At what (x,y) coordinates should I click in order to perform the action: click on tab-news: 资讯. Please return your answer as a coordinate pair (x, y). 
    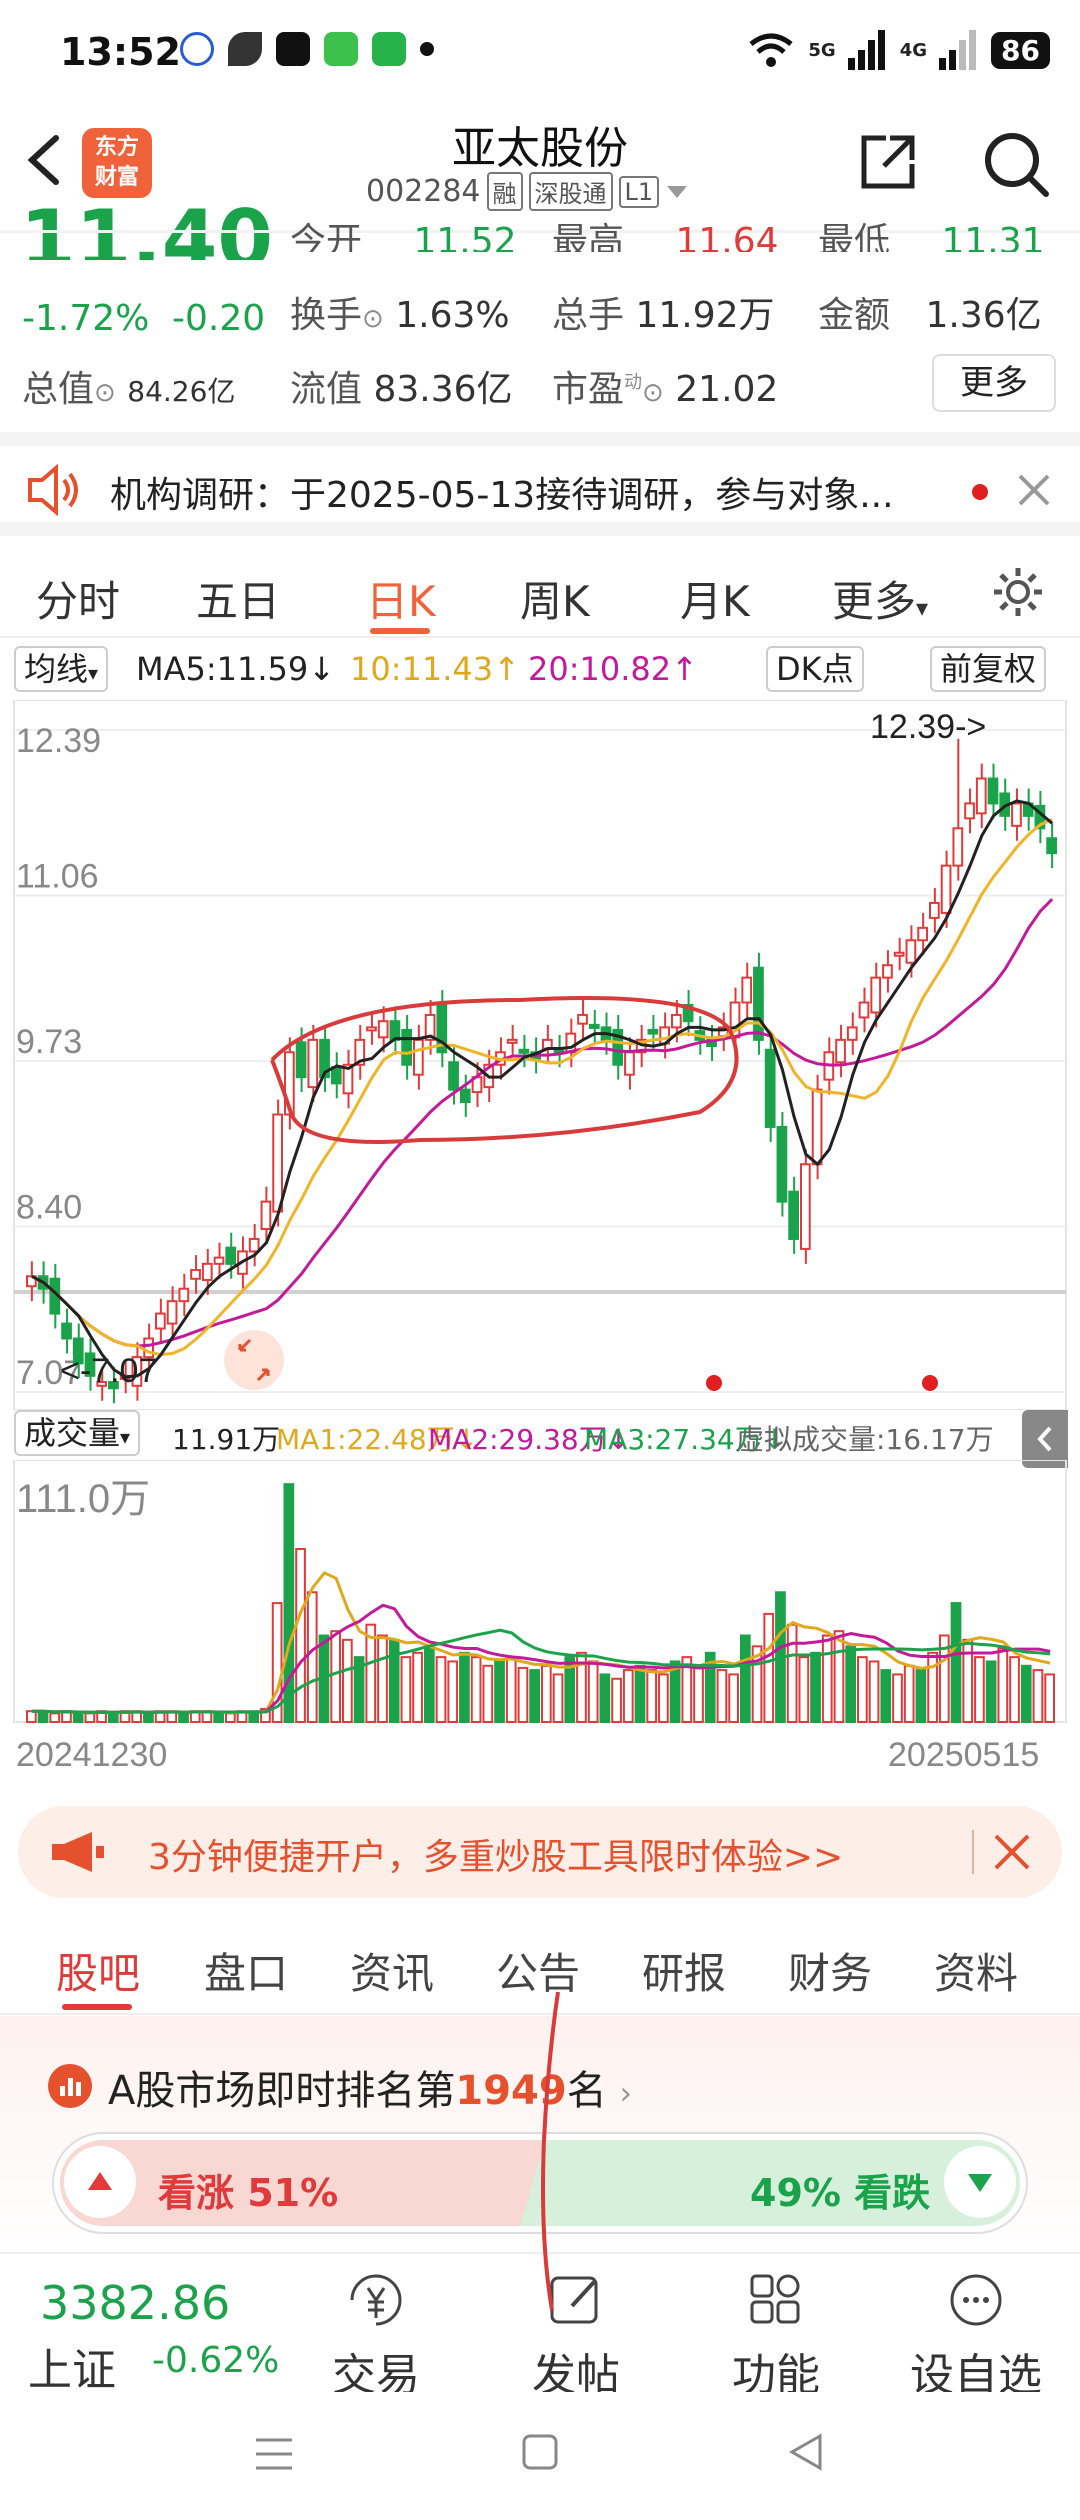
    Looking at the image, I should click on (392, 1973).